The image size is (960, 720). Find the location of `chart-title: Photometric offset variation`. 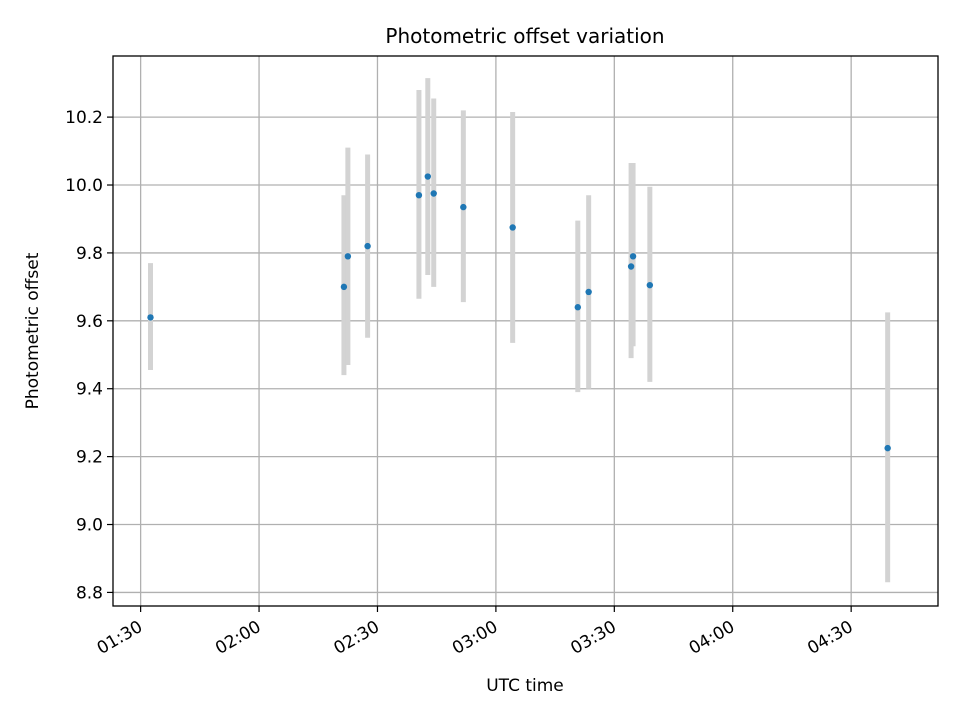

chart-title: Photometric offset variation is located at coordinates (524, 36).